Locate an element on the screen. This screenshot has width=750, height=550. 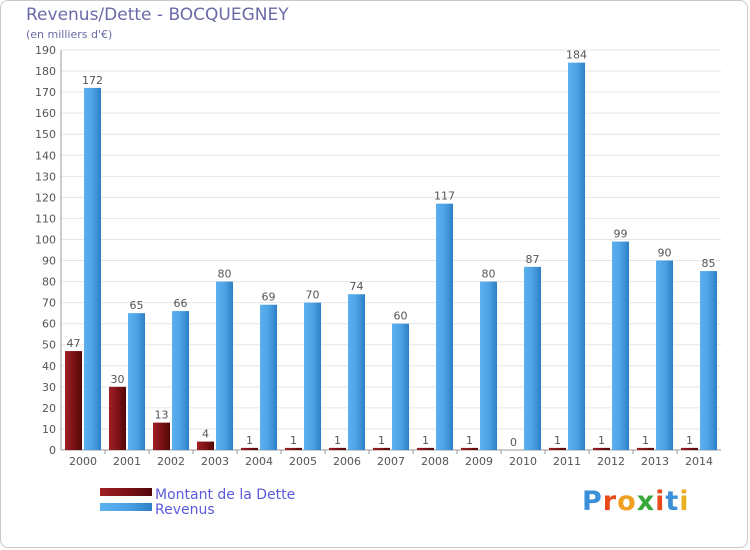
x-tick-label: 2008 is located at coordinates (435, 461).